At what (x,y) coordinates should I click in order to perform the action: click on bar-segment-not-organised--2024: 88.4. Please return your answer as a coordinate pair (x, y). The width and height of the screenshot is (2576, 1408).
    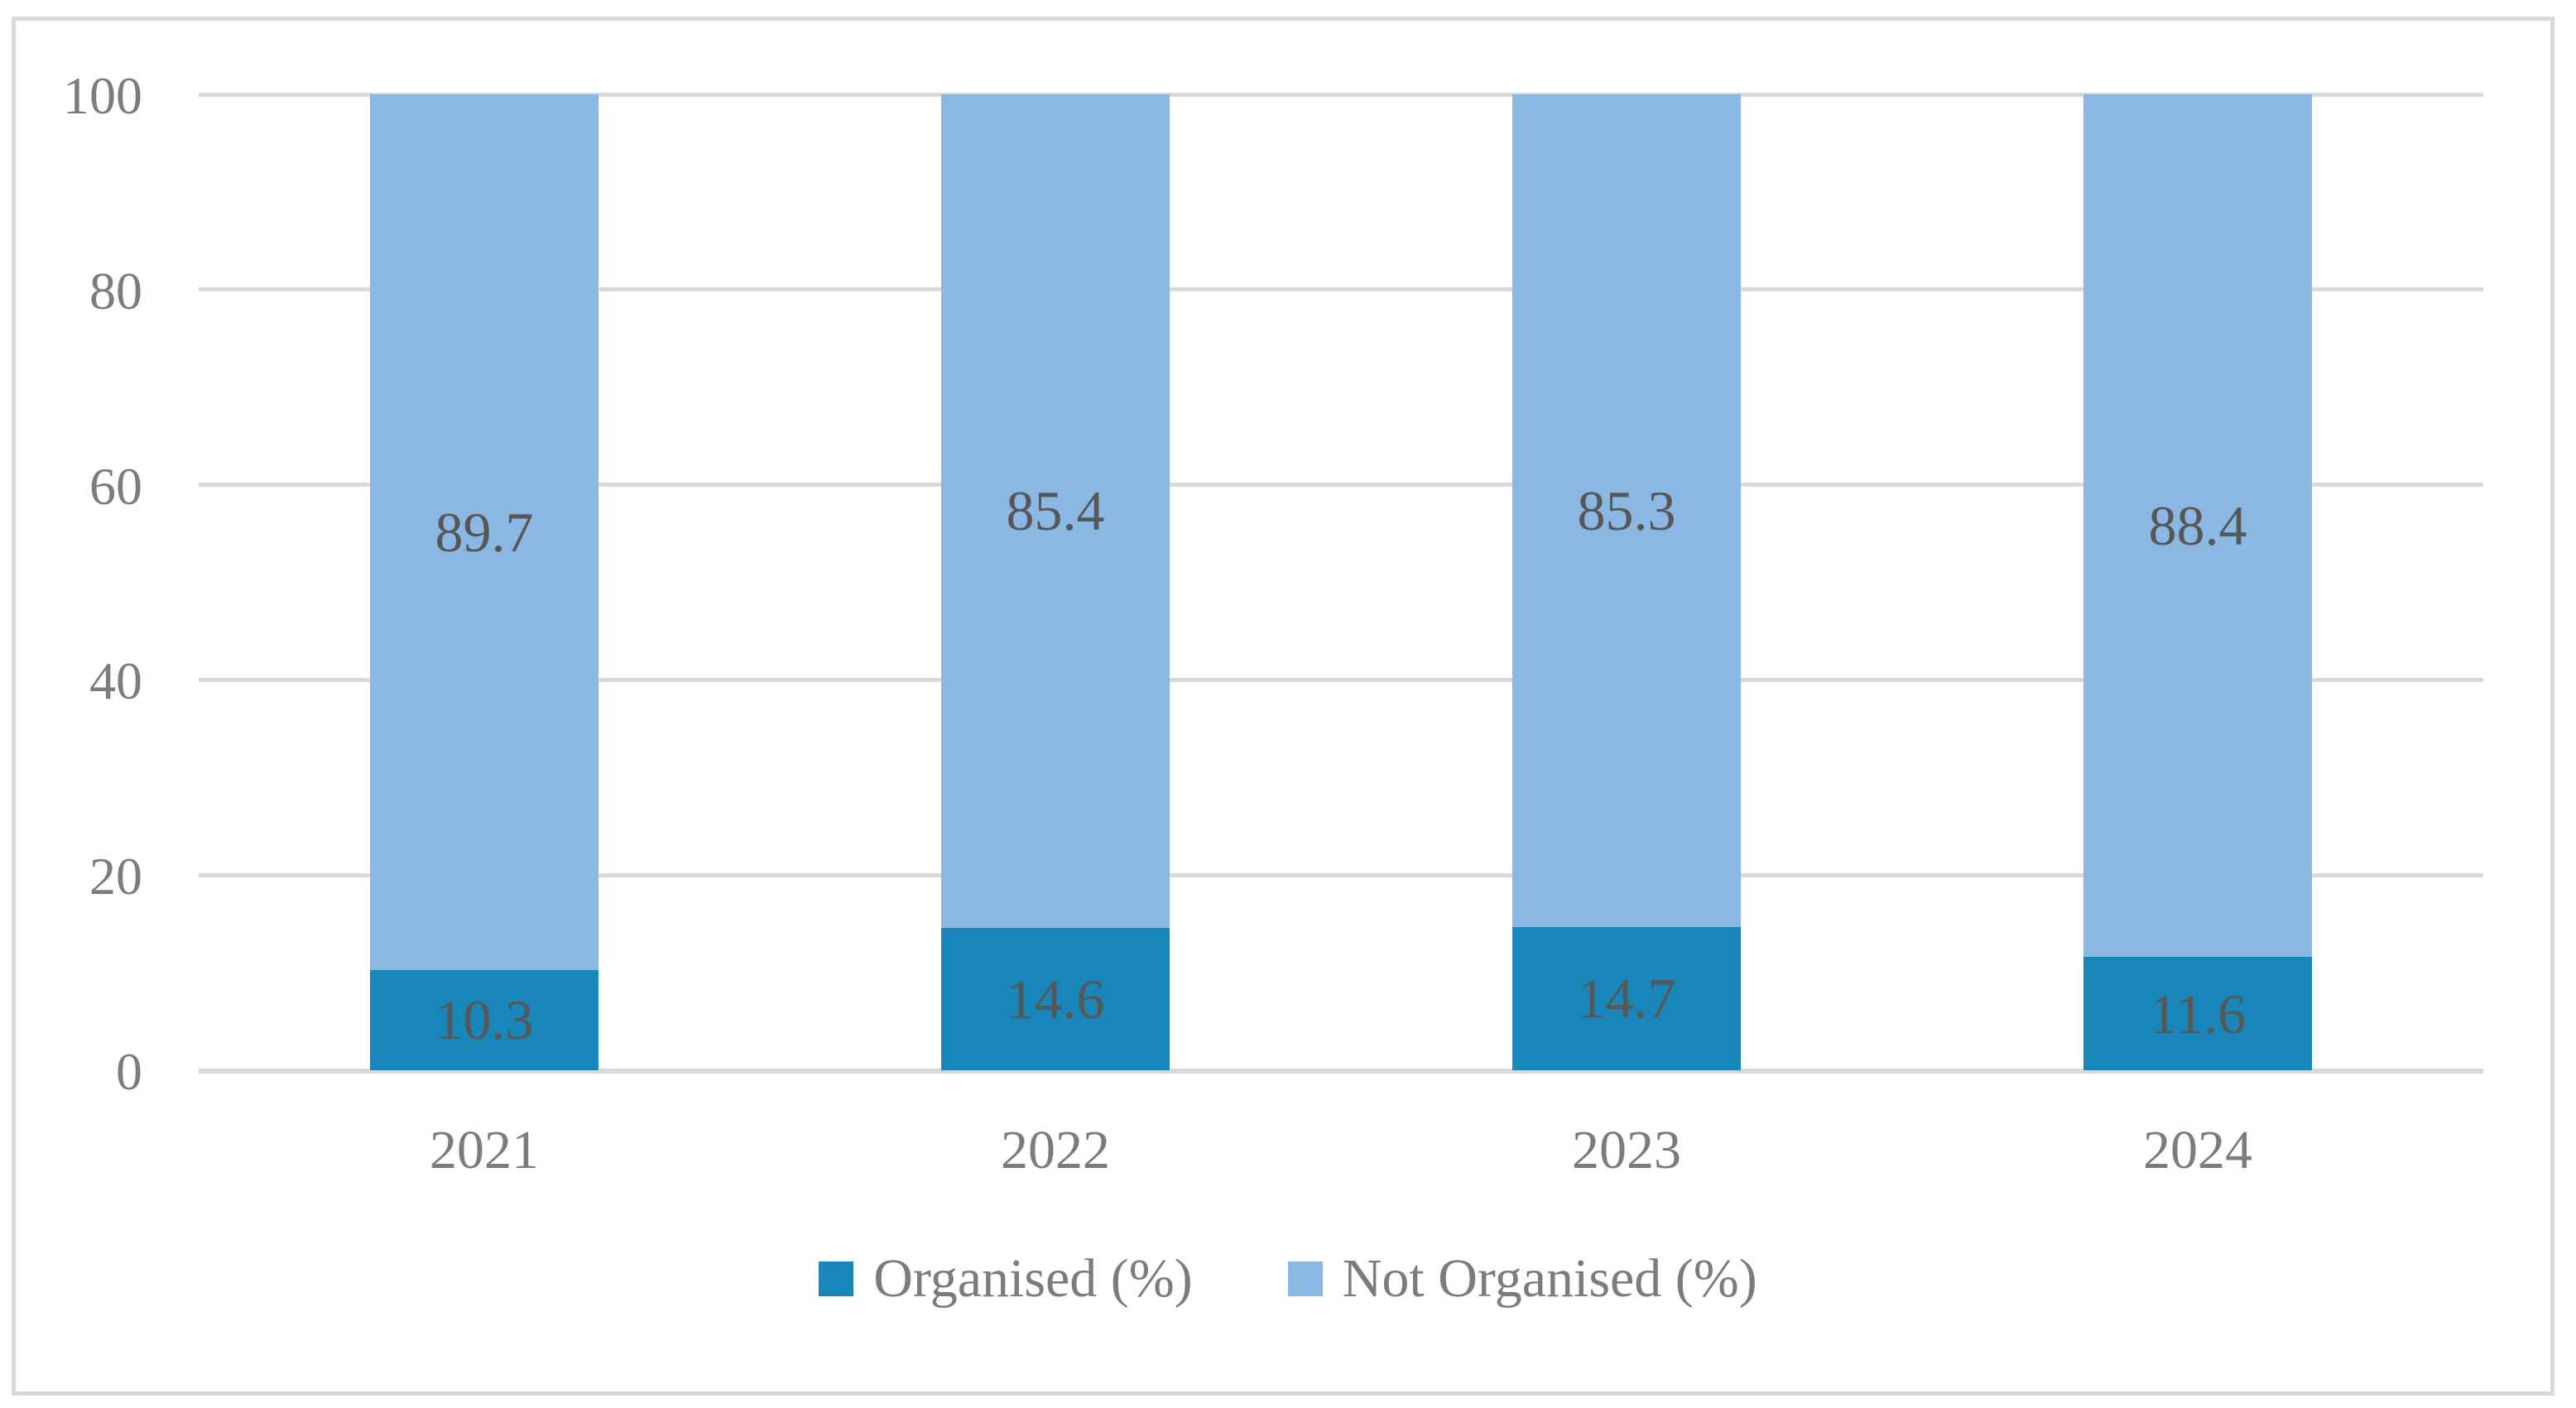
    Looking at the image, I should click on (2197, 526).